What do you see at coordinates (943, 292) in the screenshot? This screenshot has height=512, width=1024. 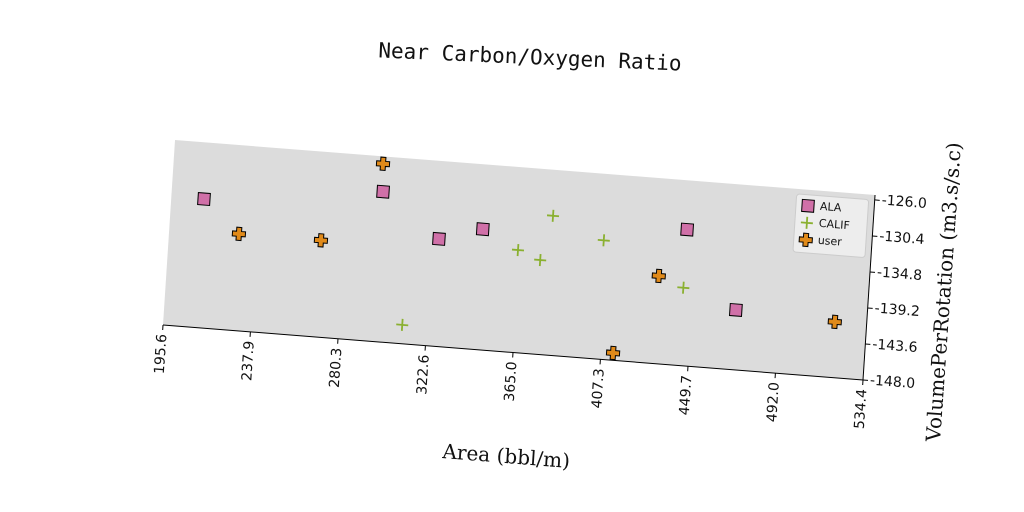 I see `y-axis-label: VolumePerRotation (m3.s/s.c)` at bounding box center [943, 292].